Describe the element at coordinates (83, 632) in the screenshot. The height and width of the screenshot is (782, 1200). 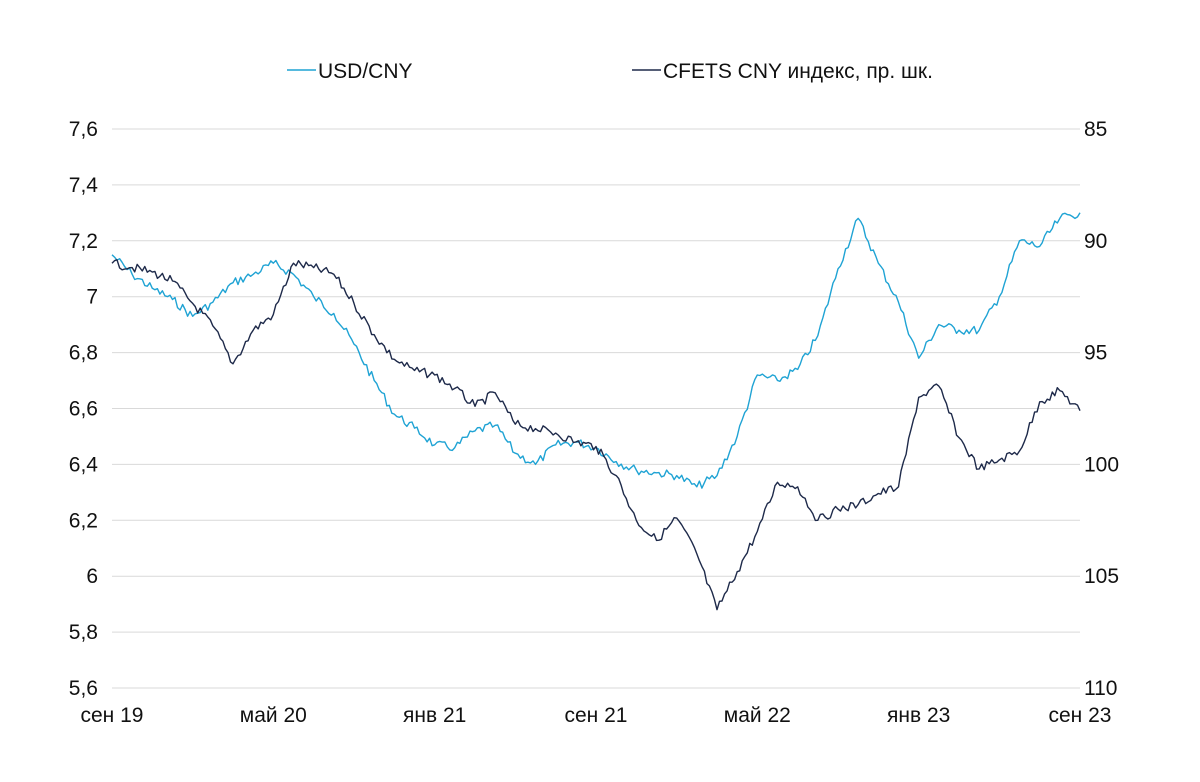
I see `left-y-tick-label: 5,8` at that location.